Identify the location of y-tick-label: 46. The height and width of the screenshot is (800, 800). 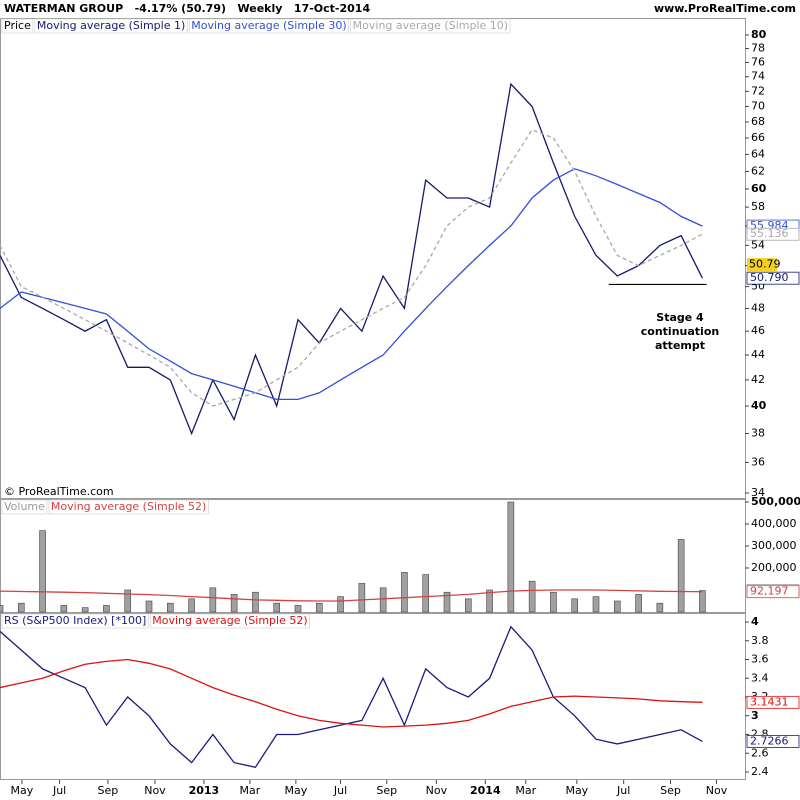
(758, 330).